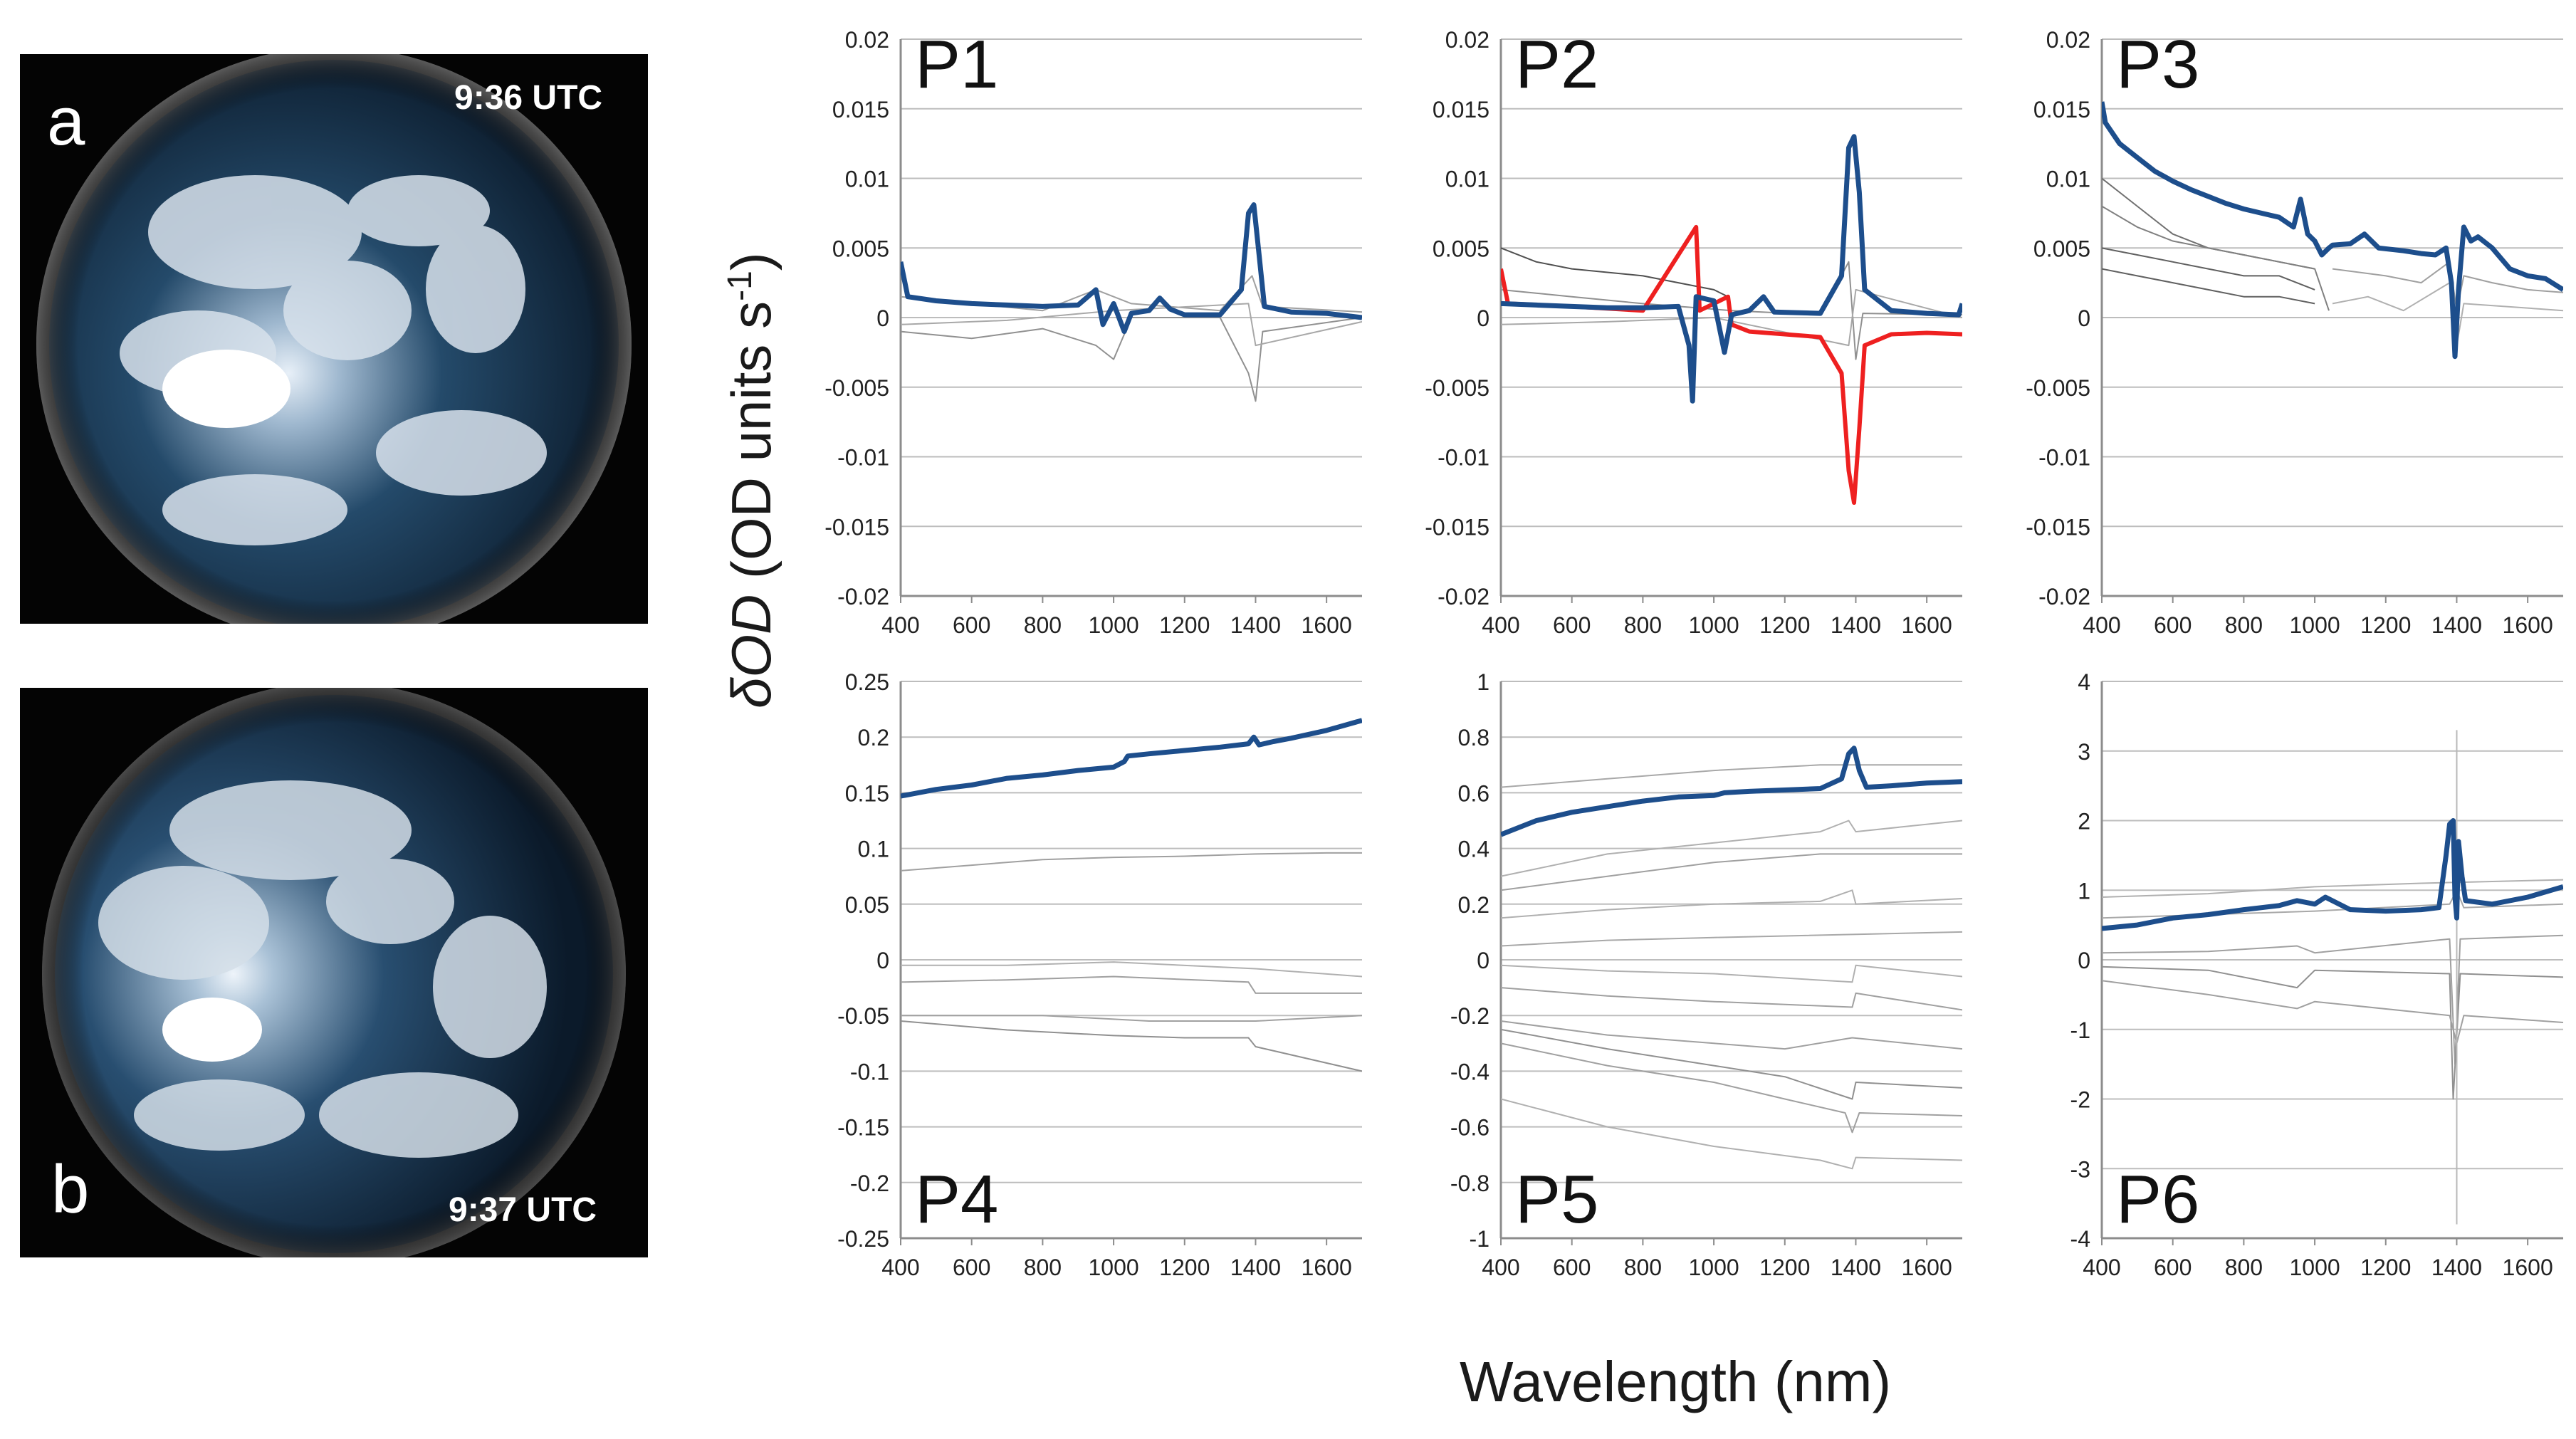 The width and height of the screenshot is (2576, 1439). Describe the element at coordinates (2080, 1169) in the screenshot. I see `y-tick-label: -3` at that location.